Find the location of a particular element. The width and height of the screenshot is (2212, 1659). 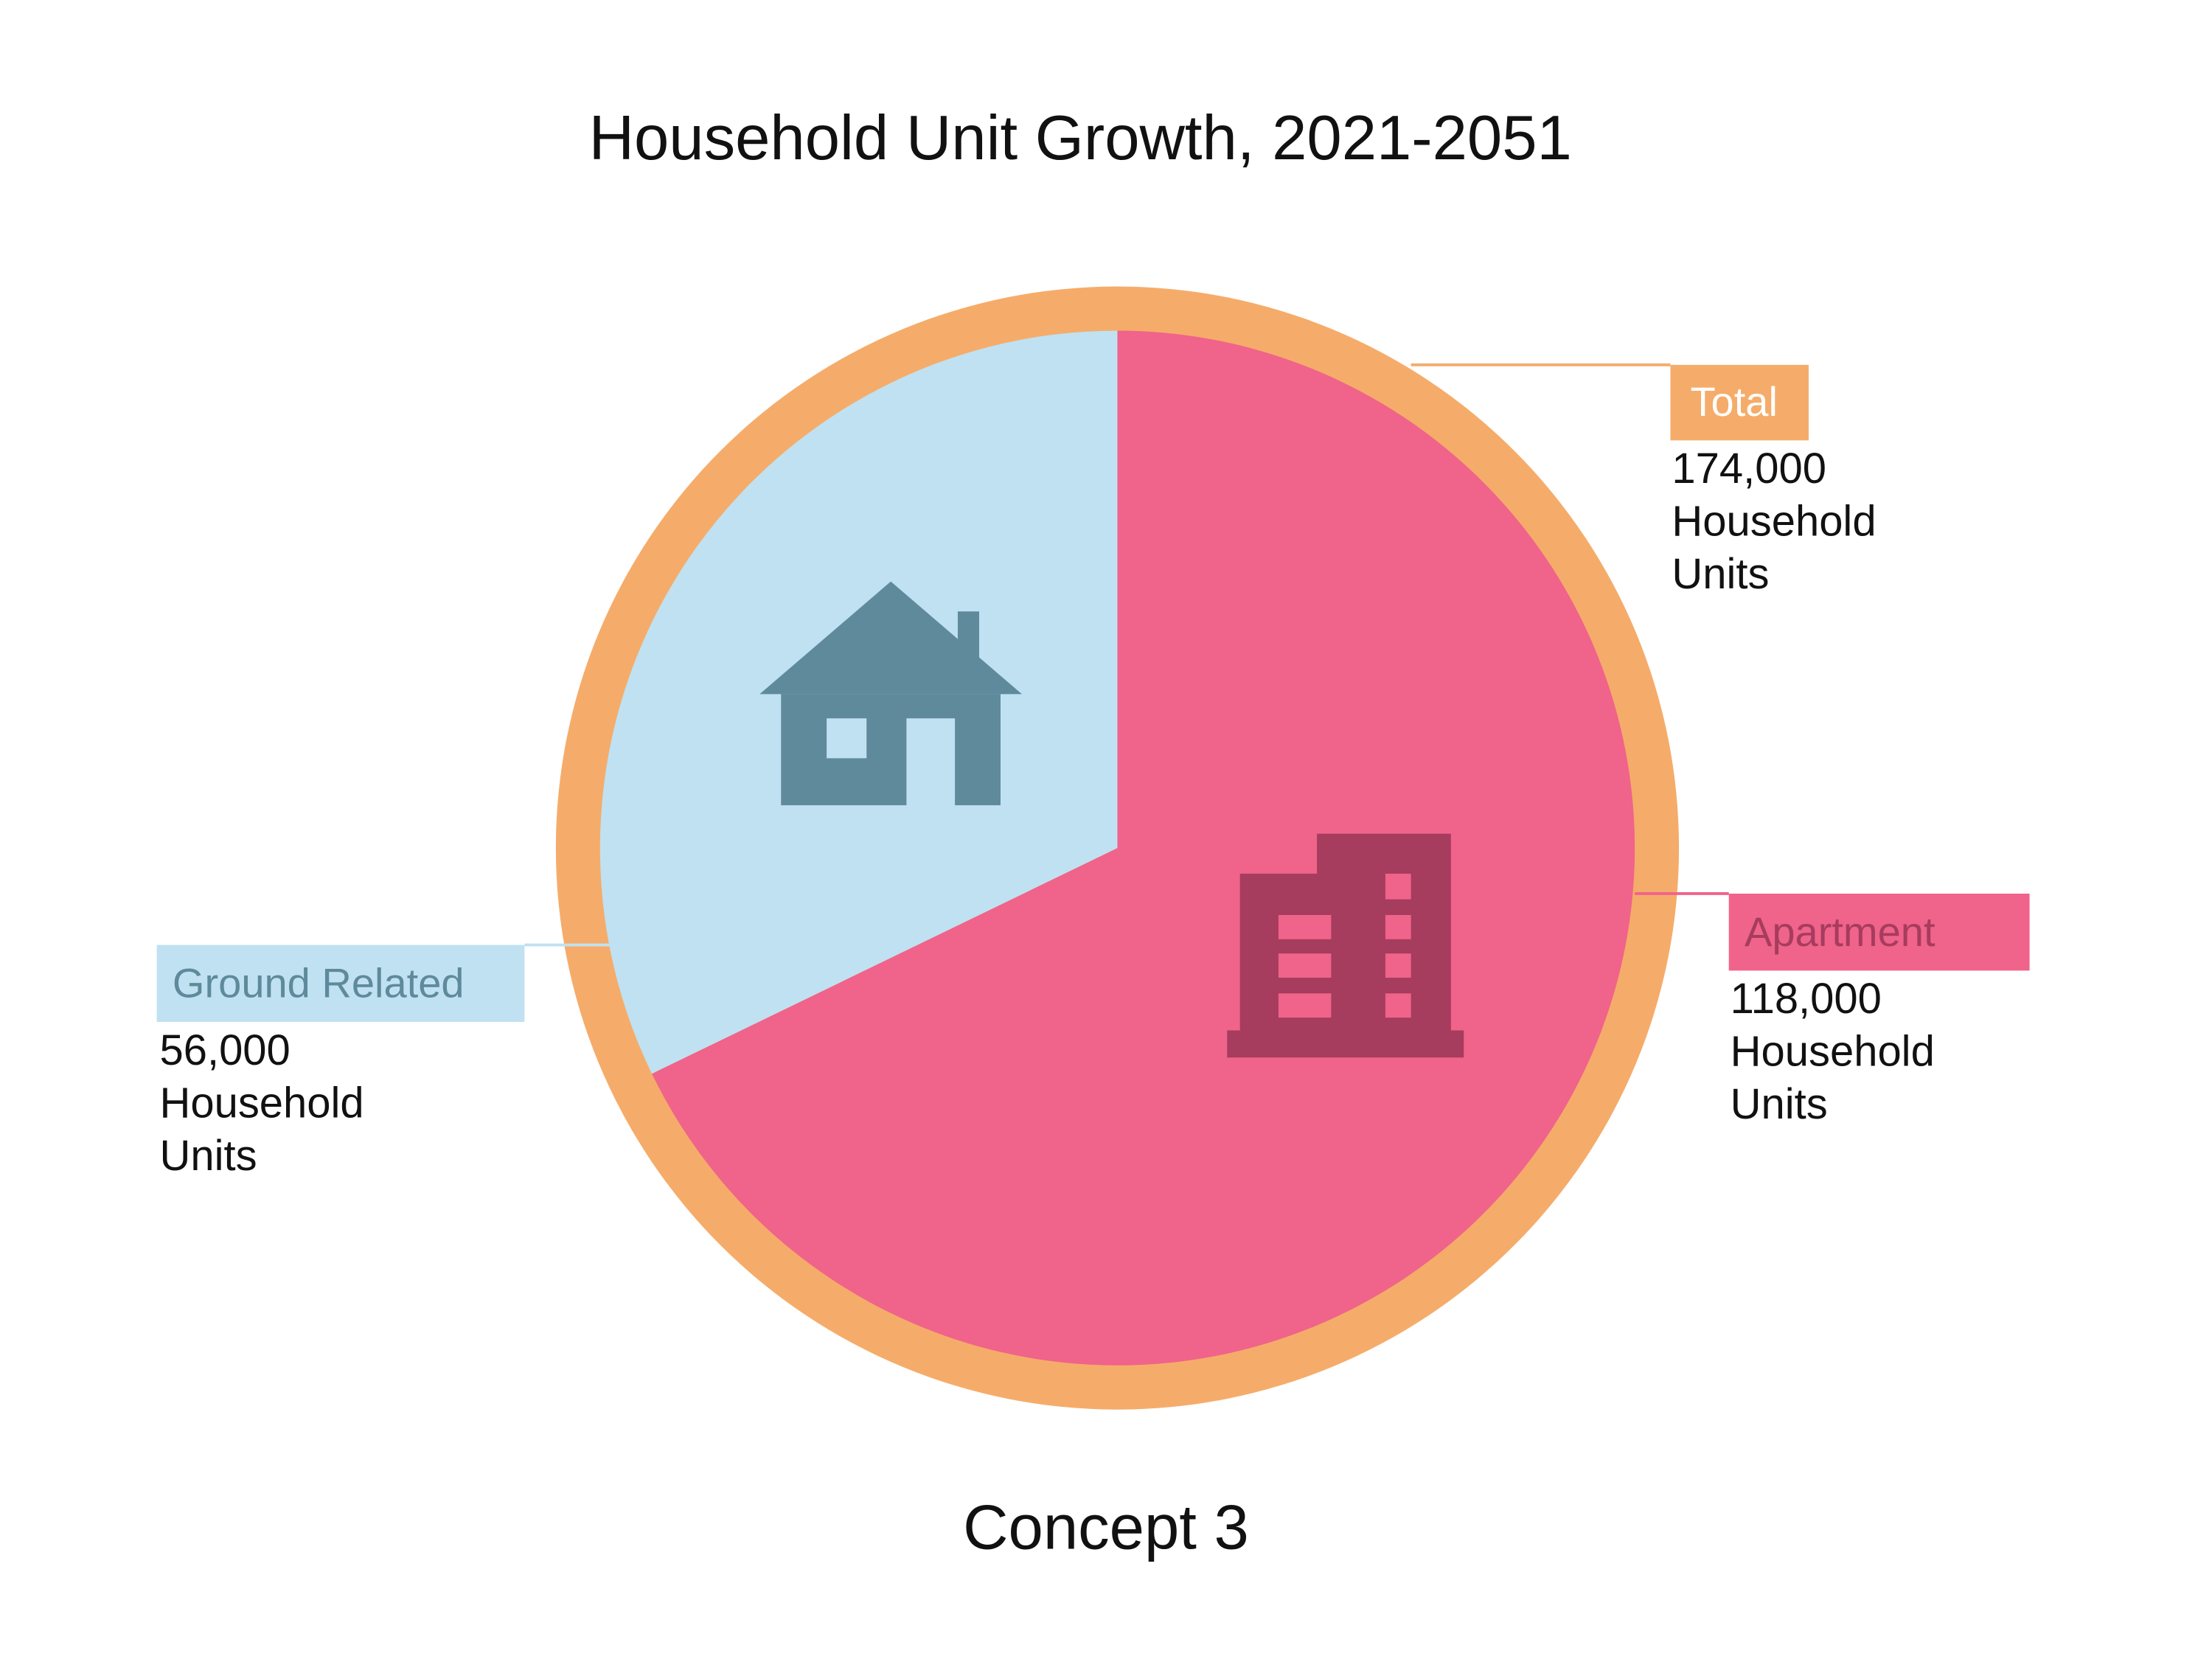

value-label: 174,000 is located at coordinates (1749, 469).